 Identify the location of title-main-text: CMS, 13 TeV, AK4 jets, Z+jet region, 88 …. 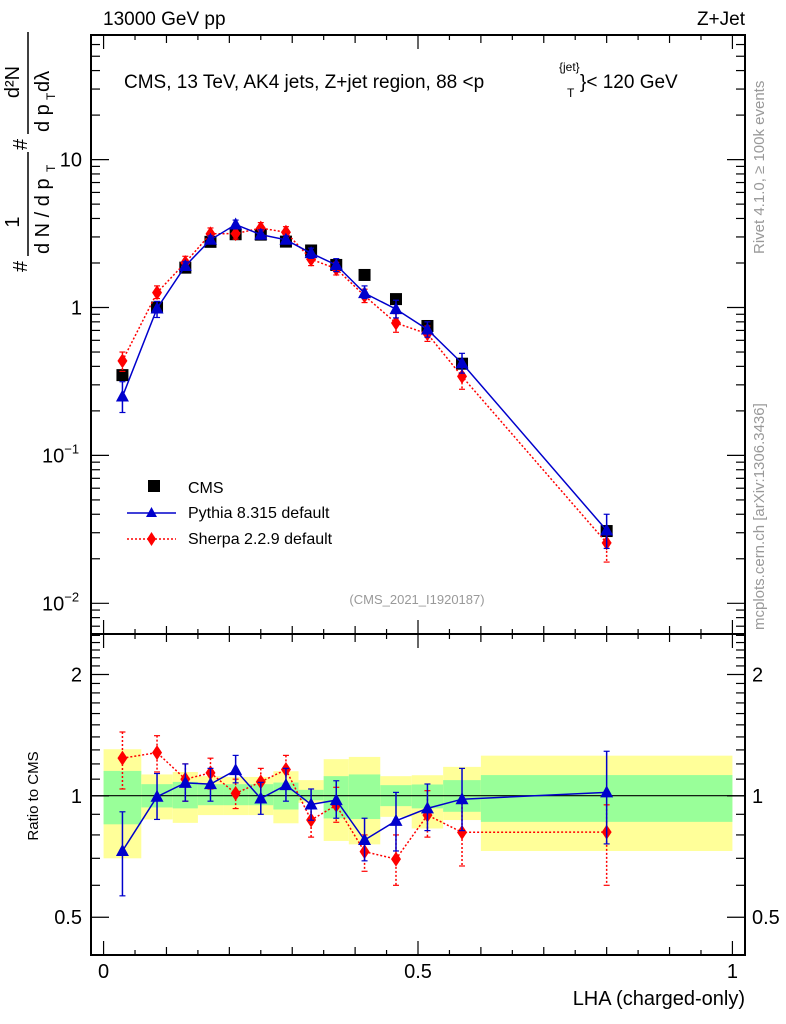
(304, 82).